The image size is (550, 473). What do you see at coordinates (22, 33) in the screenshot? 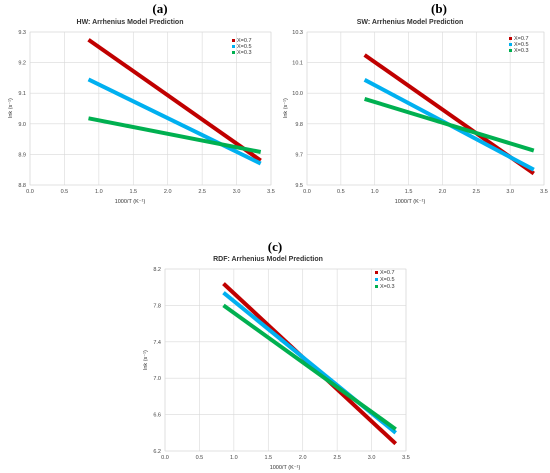
I see `y-tick-label: 9.3` at bounding box center [22, 33].